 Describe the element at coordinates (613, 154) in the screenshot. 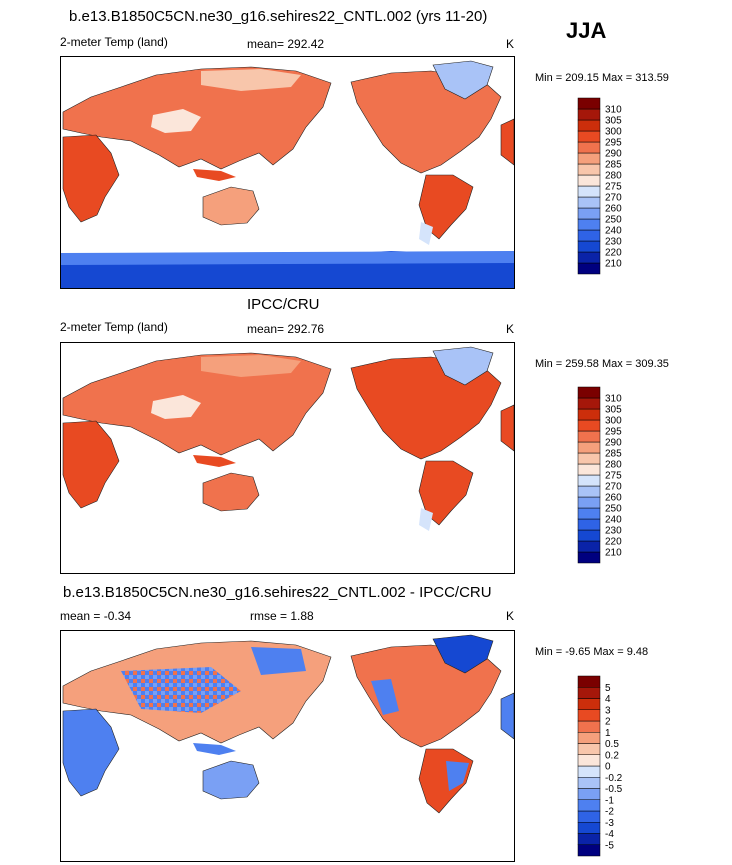

I see `panel-1-colorbar-label: 290` at that location.